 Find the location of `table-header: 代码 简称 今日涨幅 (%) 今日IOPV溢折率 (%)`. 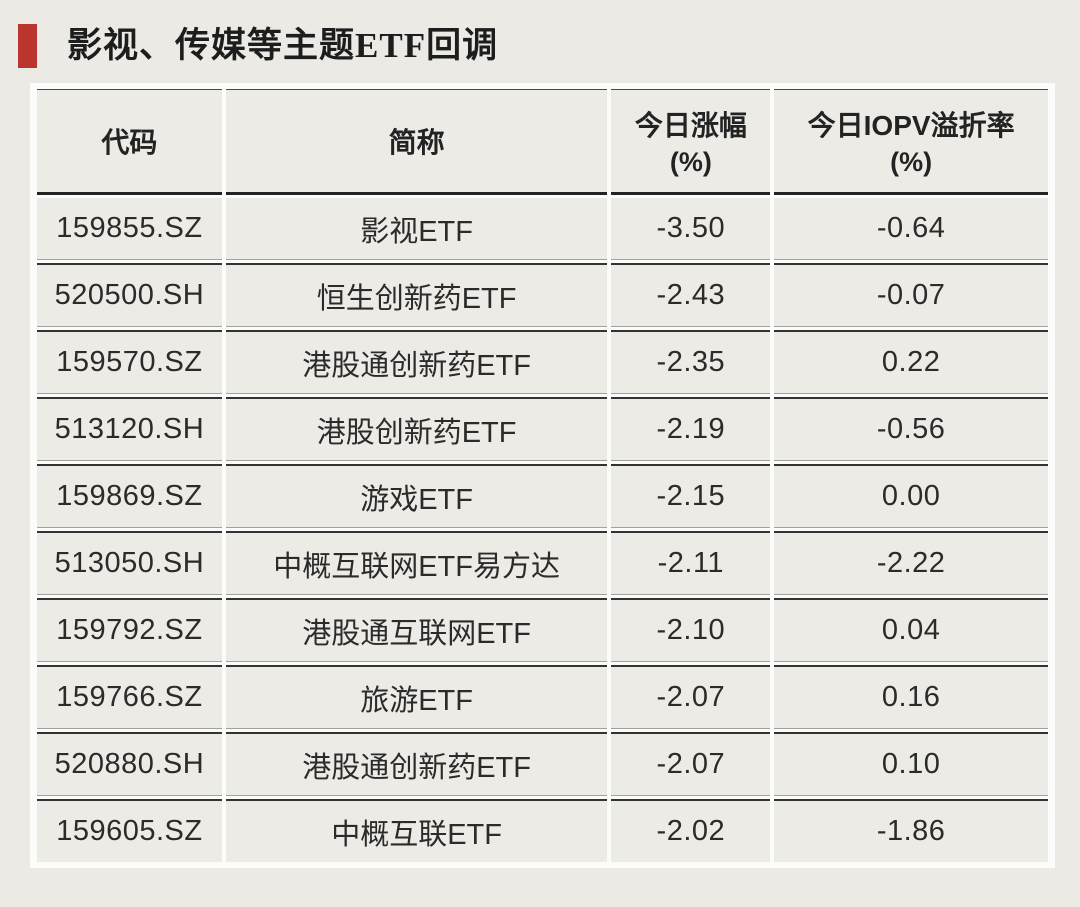

table-header: 代码 简称 今日涨幅 (%) 今日IOPV溢折率 (%) is located at coordinates (542, 142).